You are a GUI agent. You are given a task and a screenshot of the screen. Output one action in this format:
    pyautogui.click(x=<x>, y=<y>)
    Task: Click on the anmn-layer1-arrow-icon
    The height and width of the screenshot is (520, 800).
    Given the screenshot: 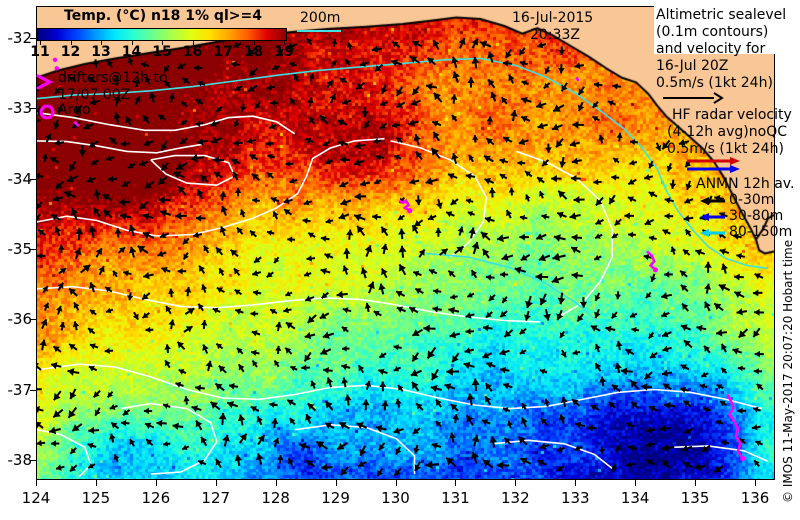 What is the action you would take?
    pyautogui.click(x=712, y=201)
    